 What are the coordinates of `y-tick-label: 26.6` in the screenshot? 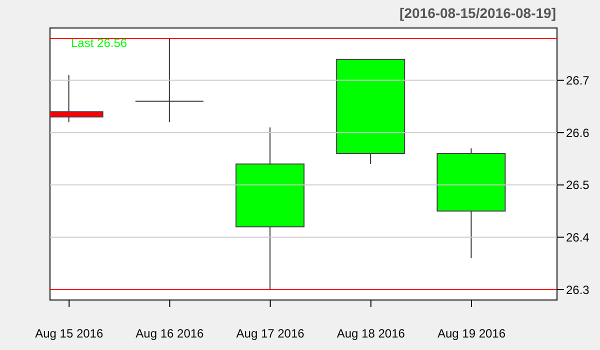 It's located at (578, 133).